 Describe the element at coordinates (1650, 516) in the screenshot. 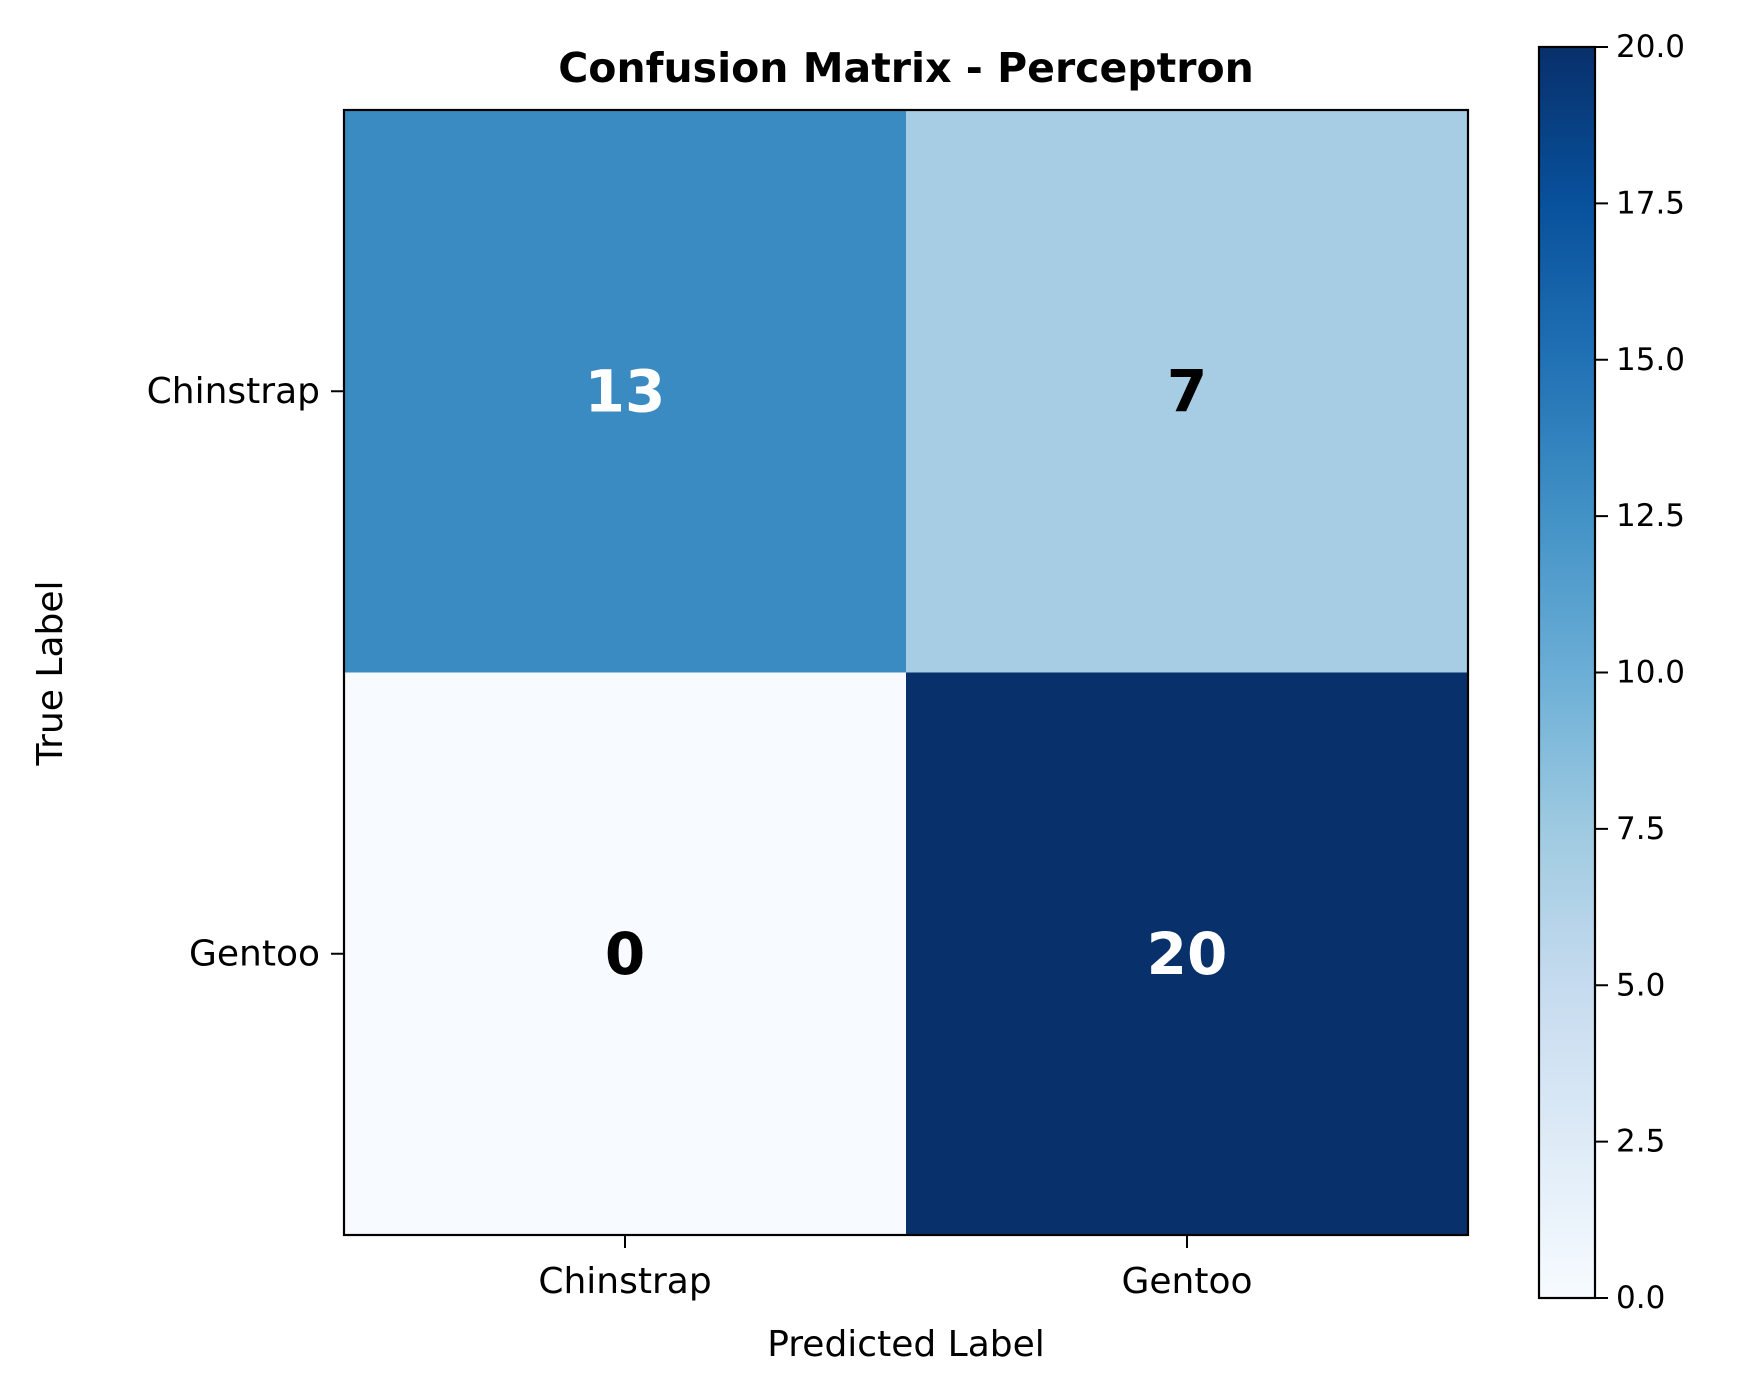

I see `colorbar-tick-label: 12.5` at that location.